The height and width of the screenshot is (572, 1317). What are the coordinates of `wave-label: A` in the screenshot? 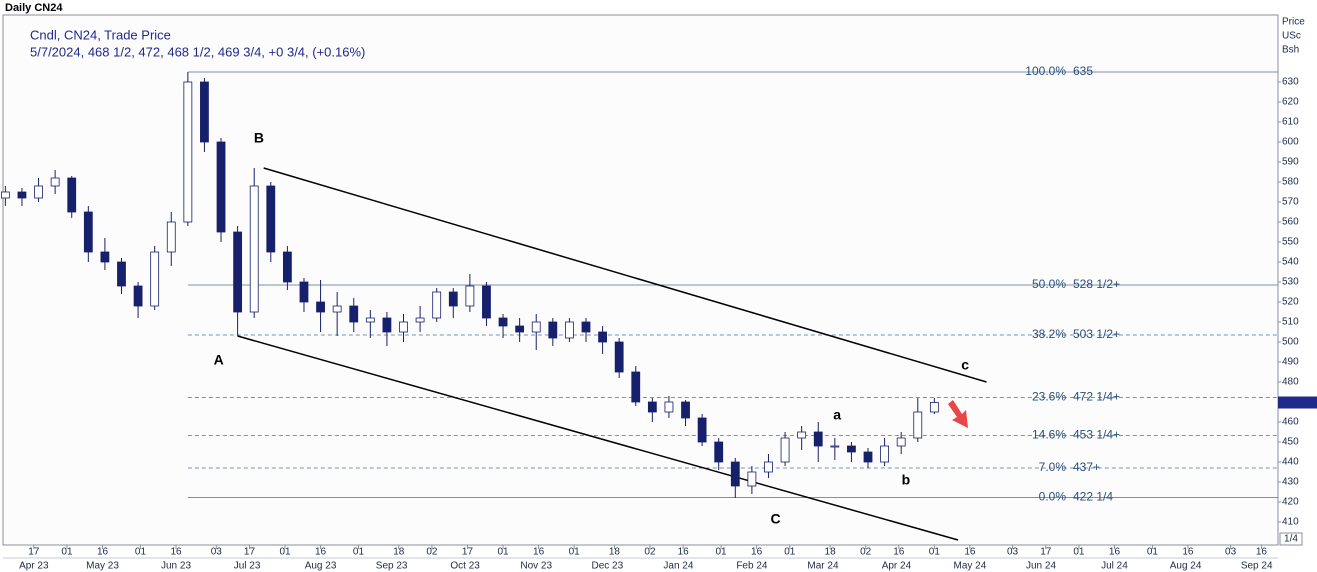 It's located at (219, 360).